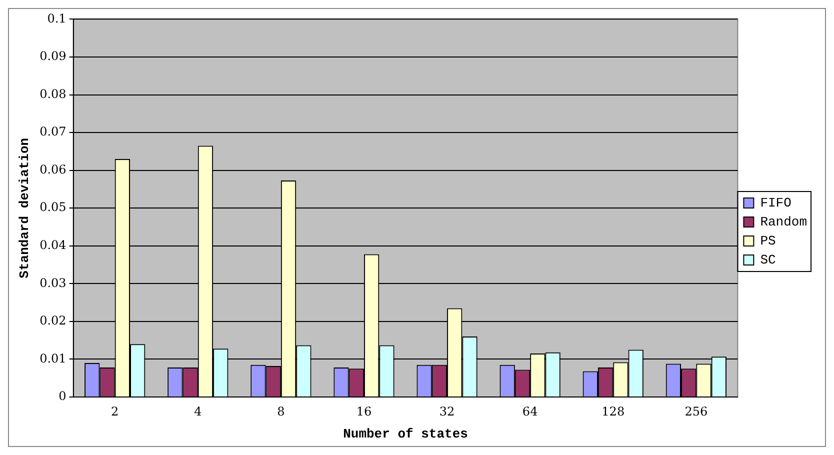  Describe the element at coordinates (447, 411) in the screenshot. I see `x-tick-label: 32` at that location.